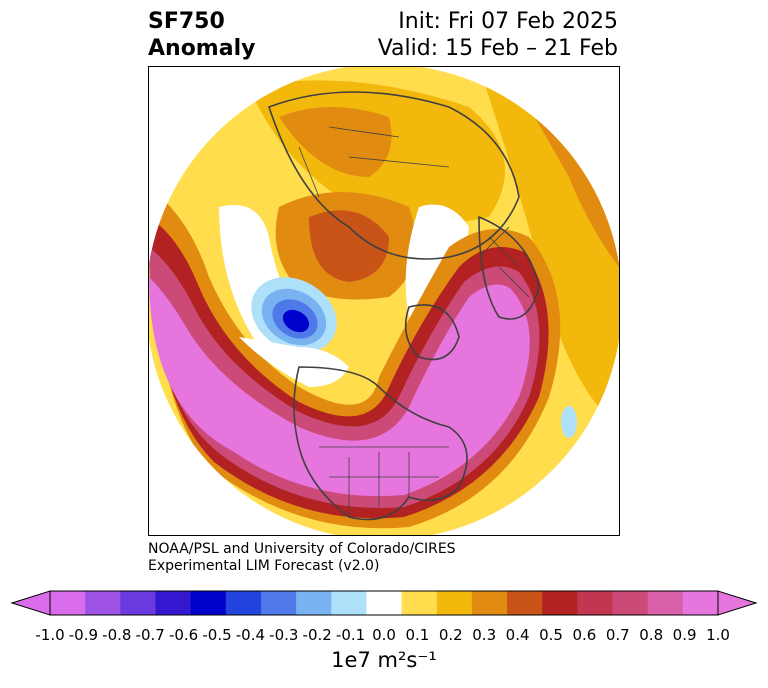 The height and width of the screenshot is (688, 768). Describe the element at coordinates (384, 660) in the screenshot. I see `colorbar-label: 1e7 m²s⁻¹` at that location.